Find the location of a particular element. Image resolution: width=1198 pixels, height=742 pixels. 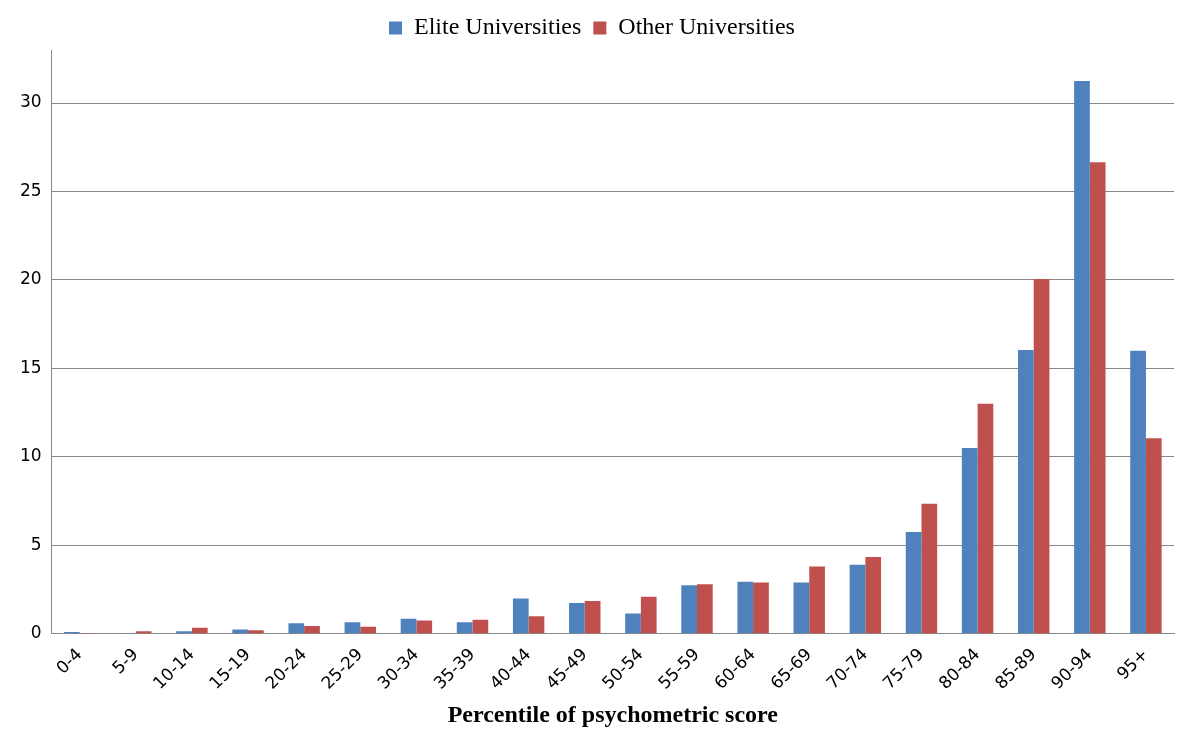

y-tick-label: 0 is located at coordinates (36, 632).